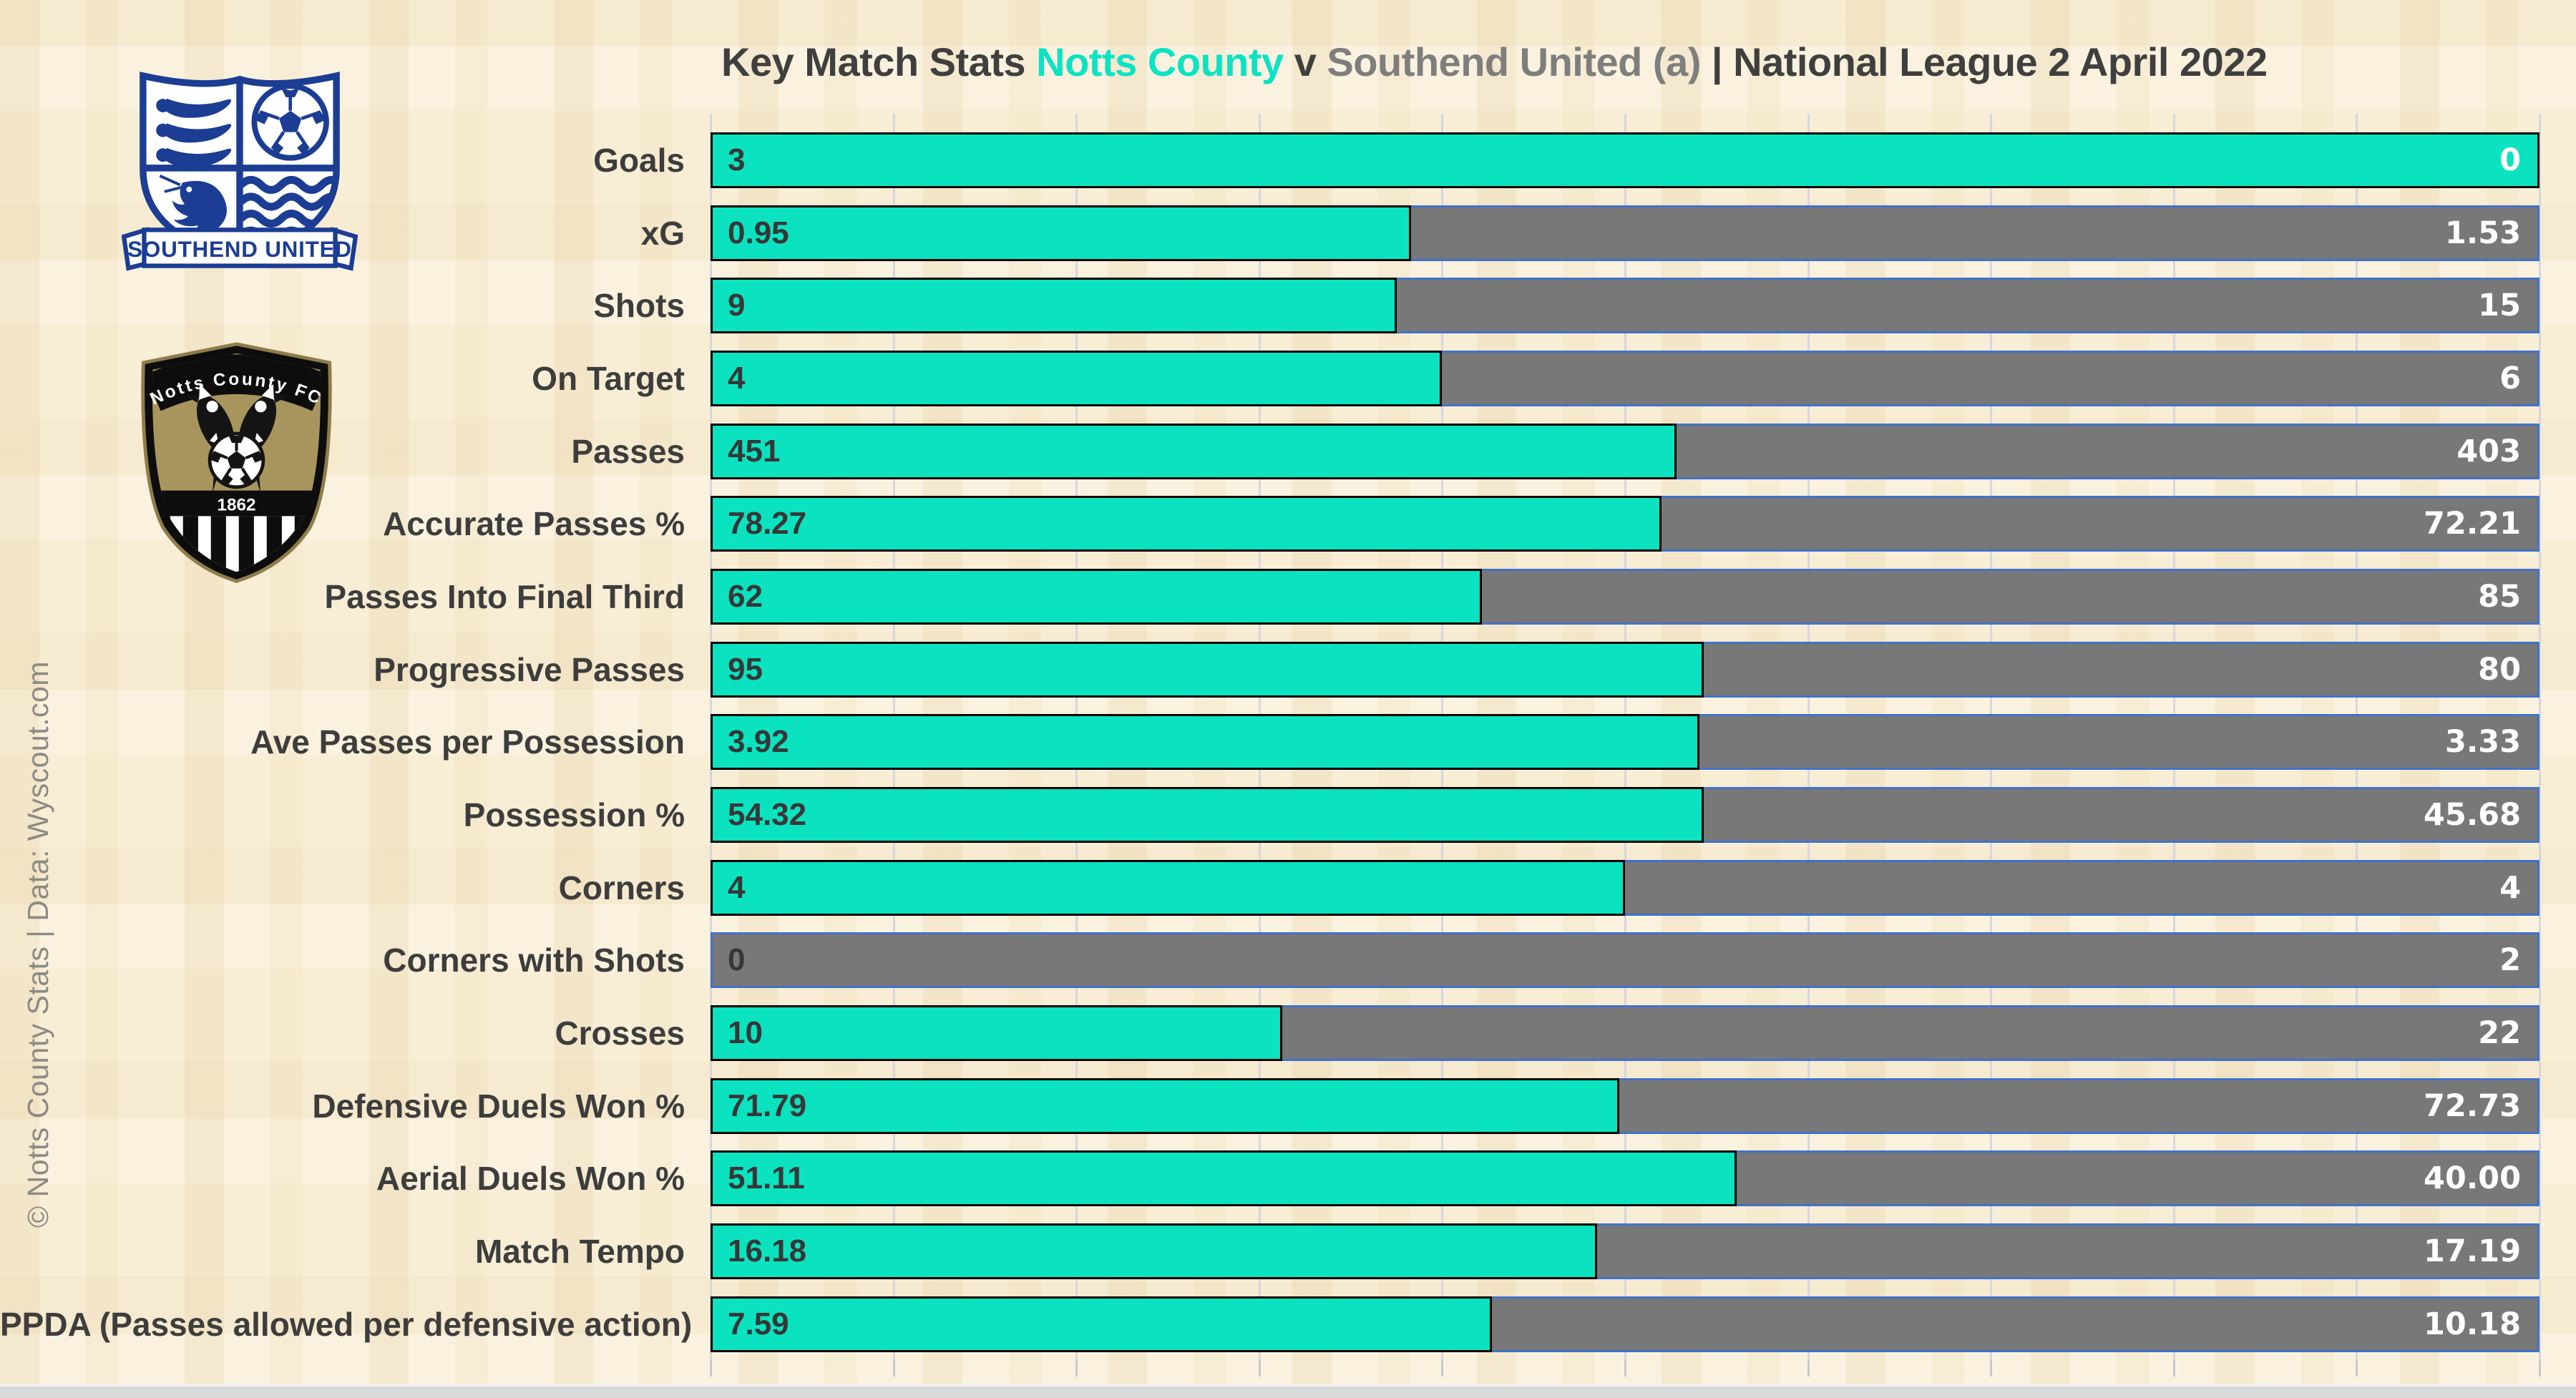  I want to click on home-value: 71.79, so click(767, 1105).